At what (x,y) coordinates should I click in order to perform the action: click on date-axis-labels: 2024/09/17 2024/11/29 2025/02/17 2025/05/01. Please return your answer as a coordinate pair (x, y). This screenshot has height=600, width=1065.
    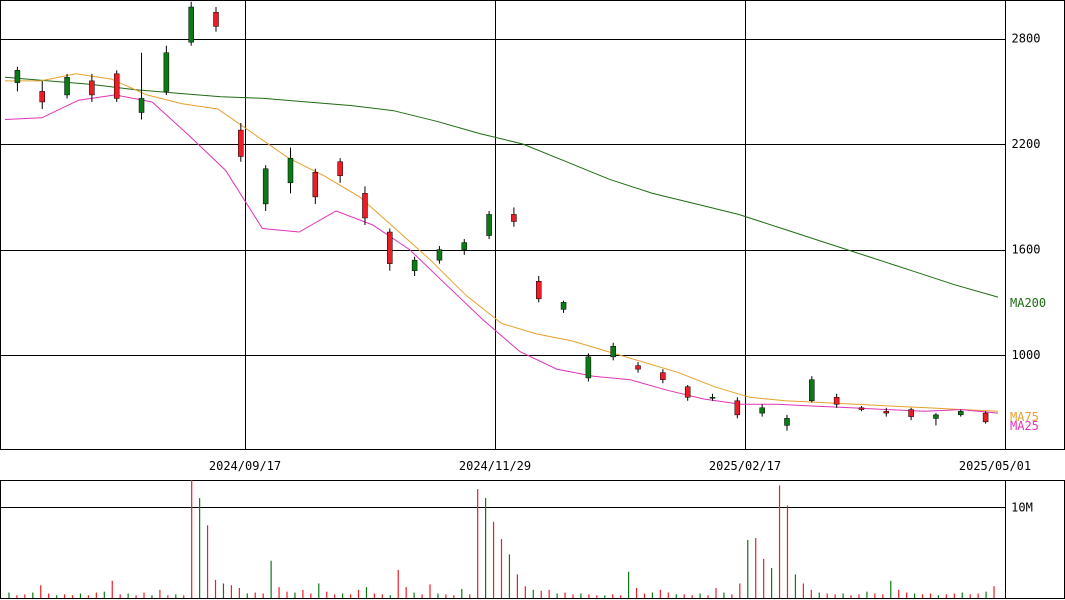
    Looking at the image, I should click on (620, 466).